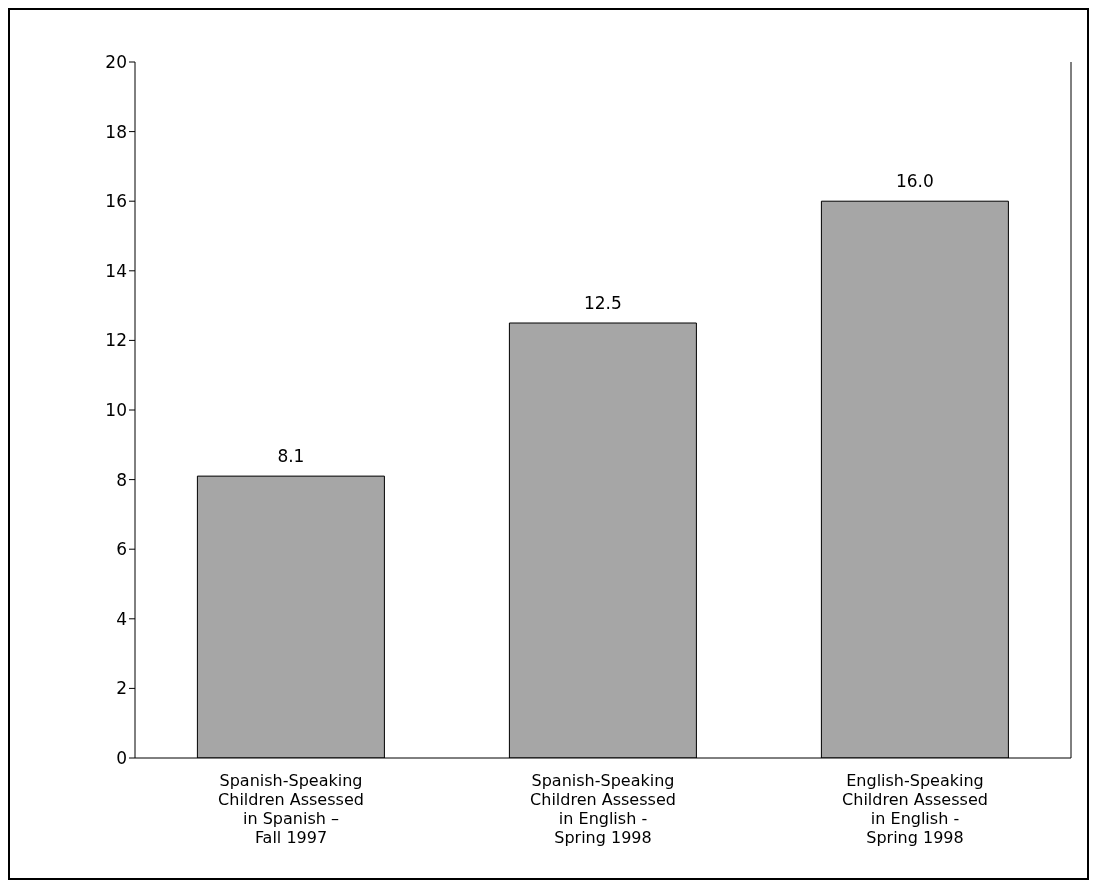 This screenshot has width=1097, height=888. I want to click on x-tick-label: English-Speaking Children Assessed in English - Spring 1998, so click(915, 809).